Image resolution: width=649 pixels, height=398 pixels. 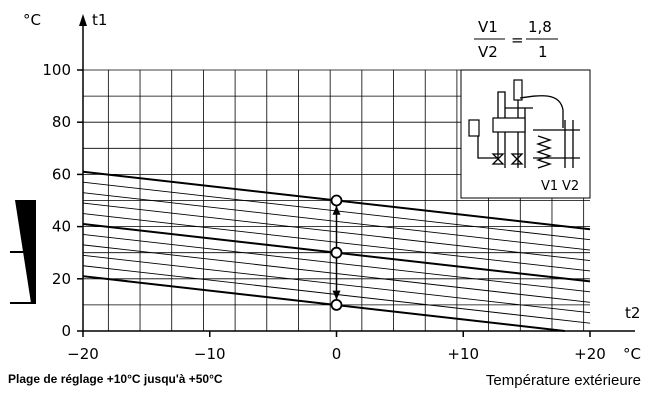 What do you see at coordinates (61, 174) in the screenshot?
I see `y-tick-label: 60` at bounding box center [61, 174].